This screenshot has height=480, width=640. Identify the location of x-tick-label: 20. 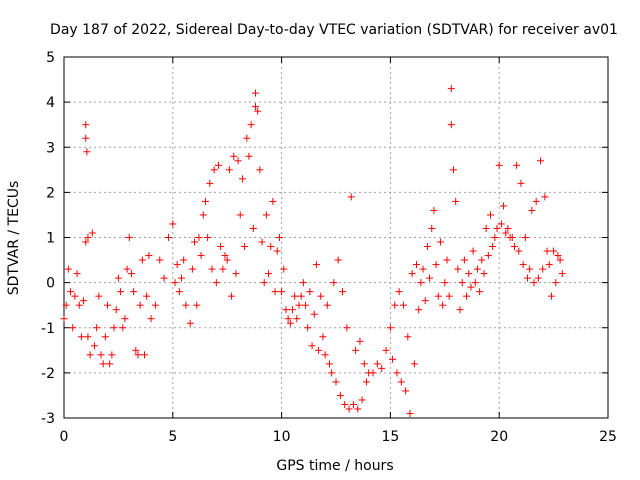
(499, 437).